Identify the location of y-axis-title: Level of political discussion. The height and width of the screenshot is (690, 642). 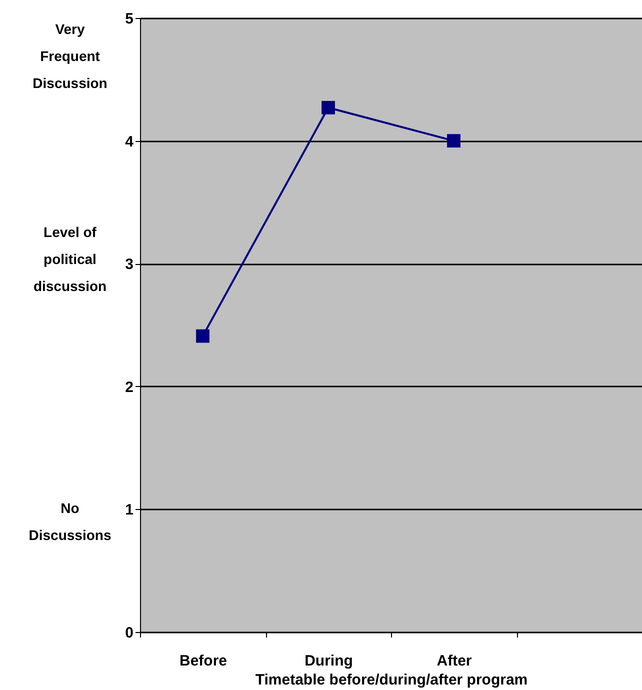
(70, 259).